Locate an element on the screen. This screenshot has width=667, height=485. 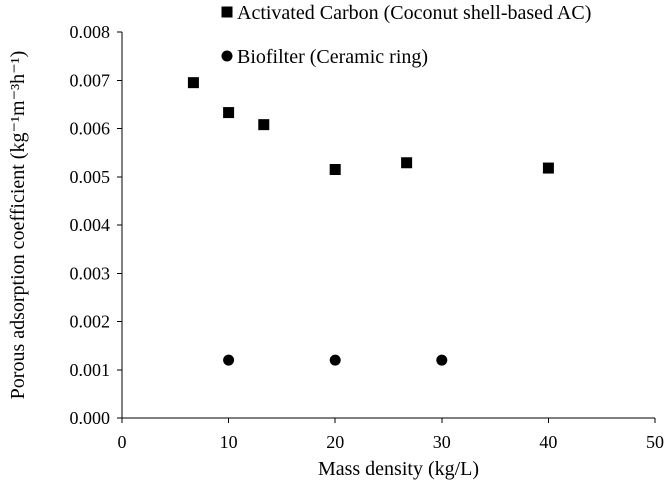
legend-item: Biofilter (Ceramic ring) is located at coordinates (324, 57).